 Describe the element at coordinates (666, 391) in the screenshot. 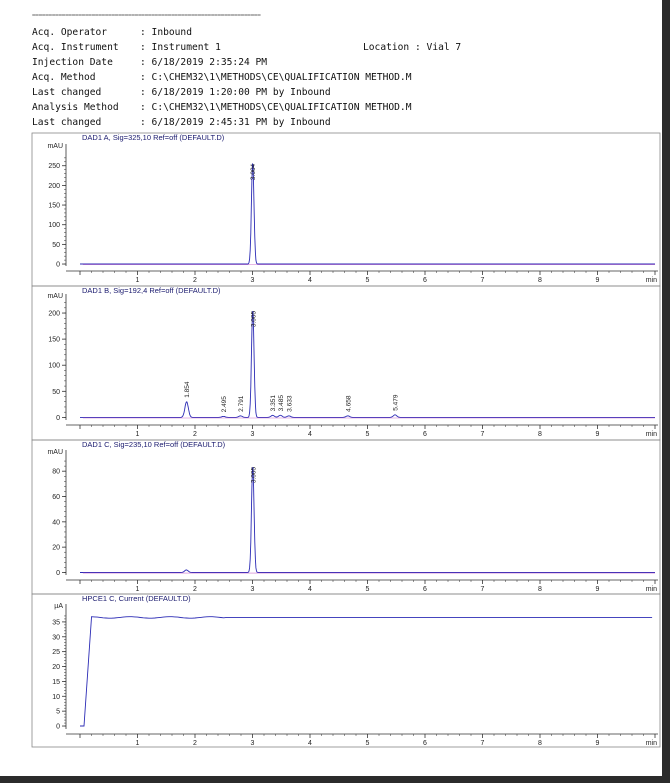

I see `scan-edge-right` at that location.